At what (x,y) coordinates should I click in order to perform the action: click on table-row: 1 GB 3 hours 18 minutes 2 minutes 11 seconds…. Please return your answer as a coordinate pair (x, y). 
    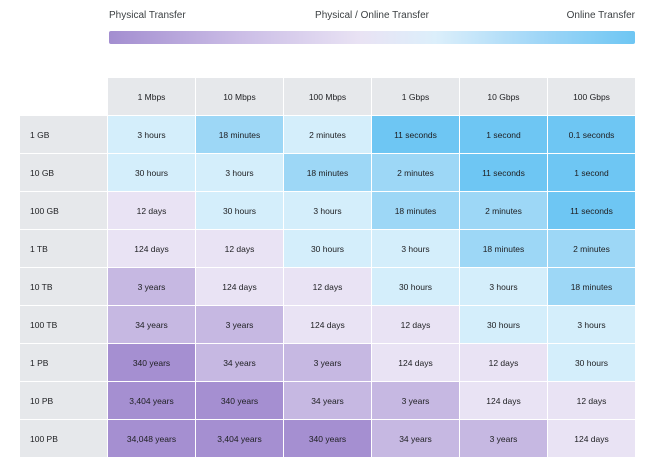
    Looking at the image, I should click on (327, 134).